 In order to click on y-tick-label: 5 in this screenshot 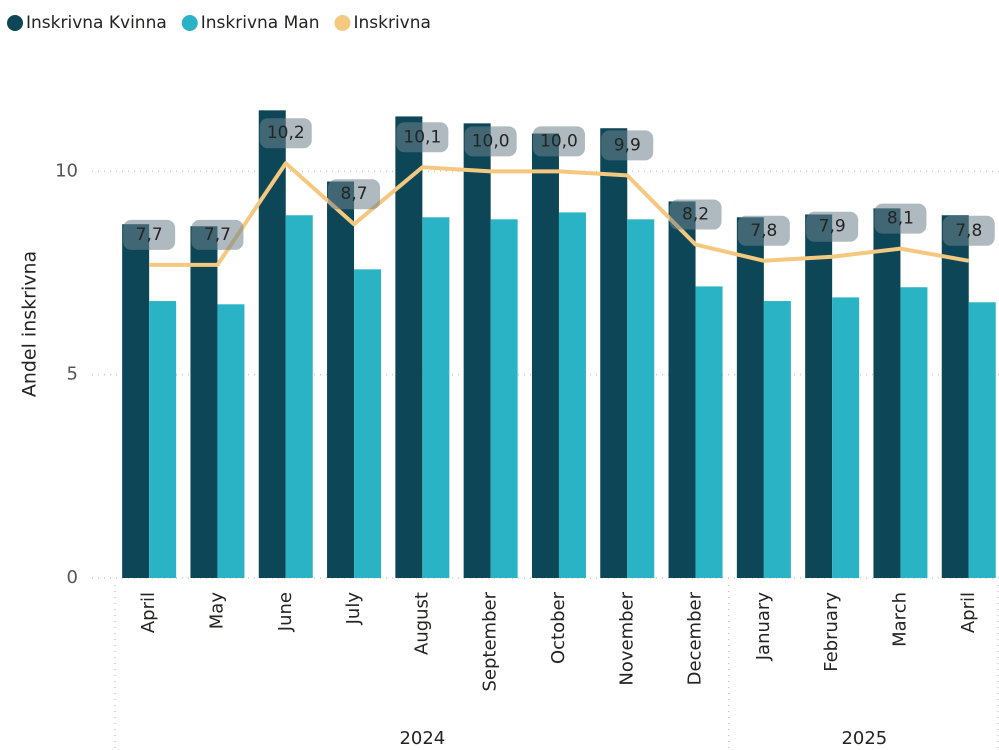, I will do `click(72, 374)`.